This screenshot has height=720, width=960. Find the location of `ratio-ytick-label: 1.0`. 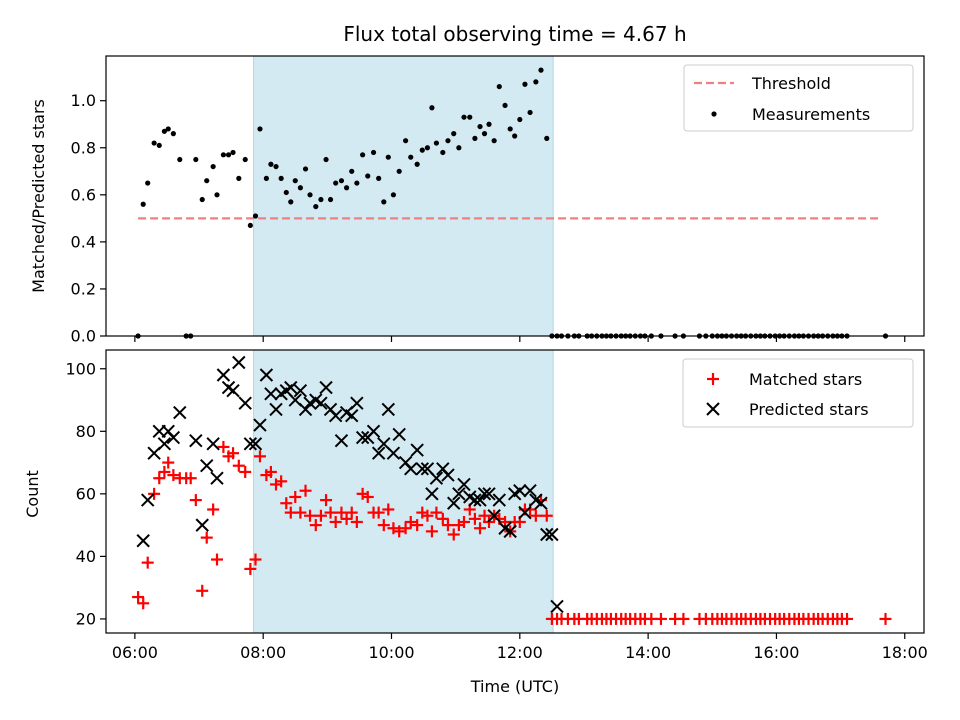

ratio-ytick-label: 1.0 is located at coordinates (83, 100).